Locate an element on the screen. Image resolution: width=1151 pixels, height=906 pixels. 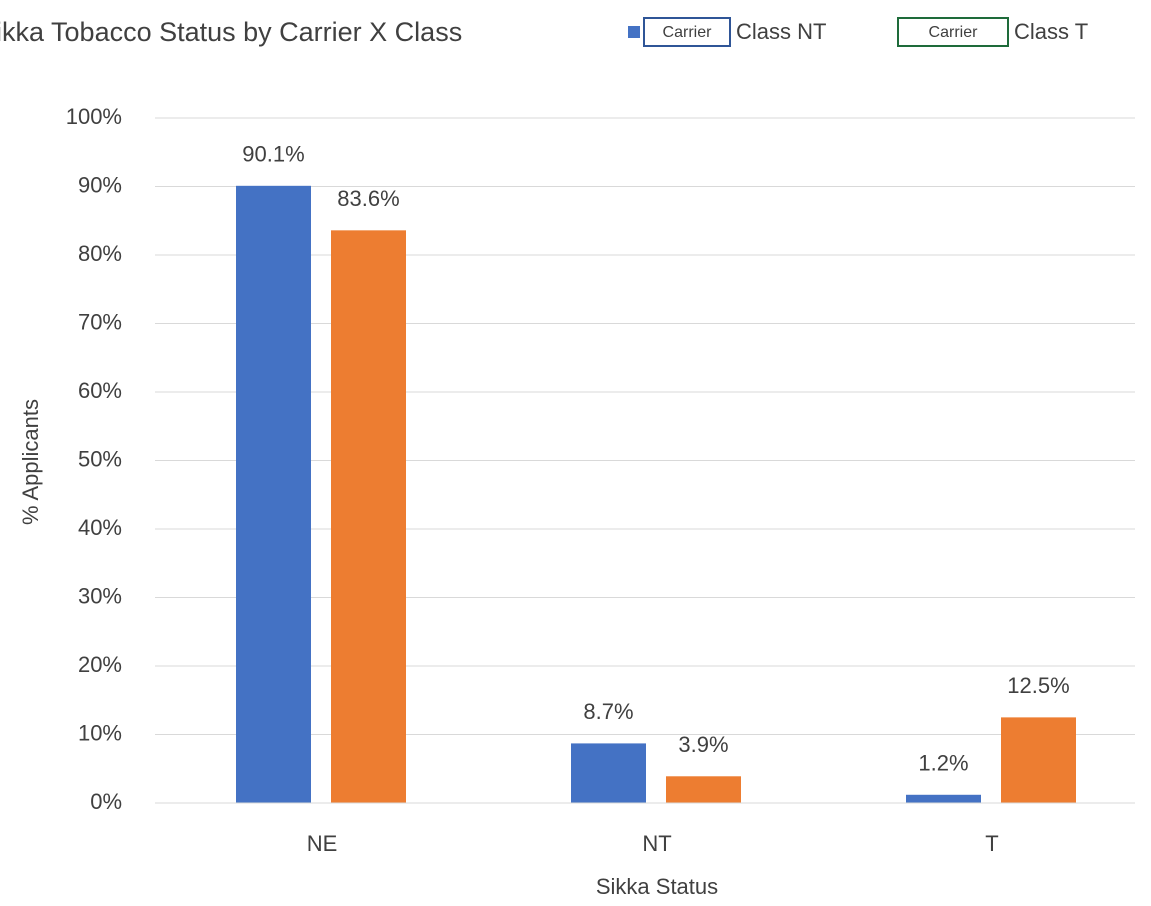
y-tick-label: 20% is located at coordinates (100, 664).